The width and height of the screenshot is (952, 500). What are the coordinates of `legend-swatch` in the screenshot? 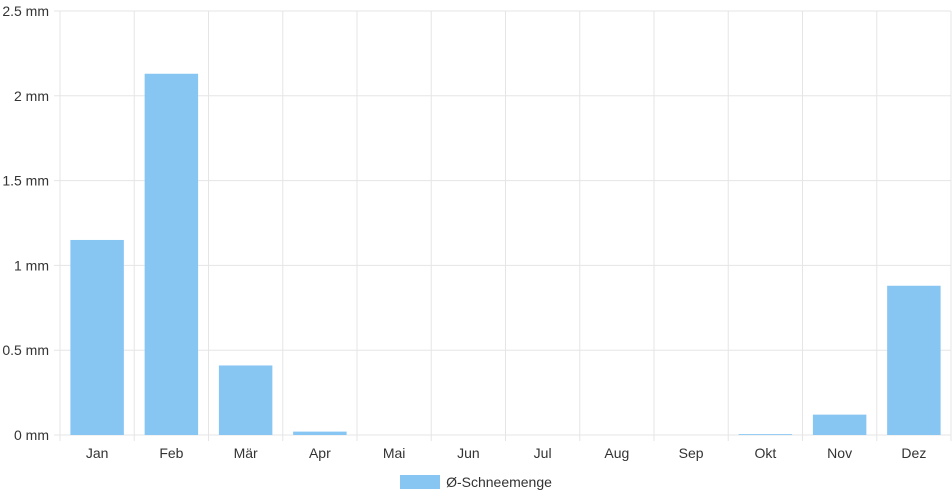 It's located at (420, 482).